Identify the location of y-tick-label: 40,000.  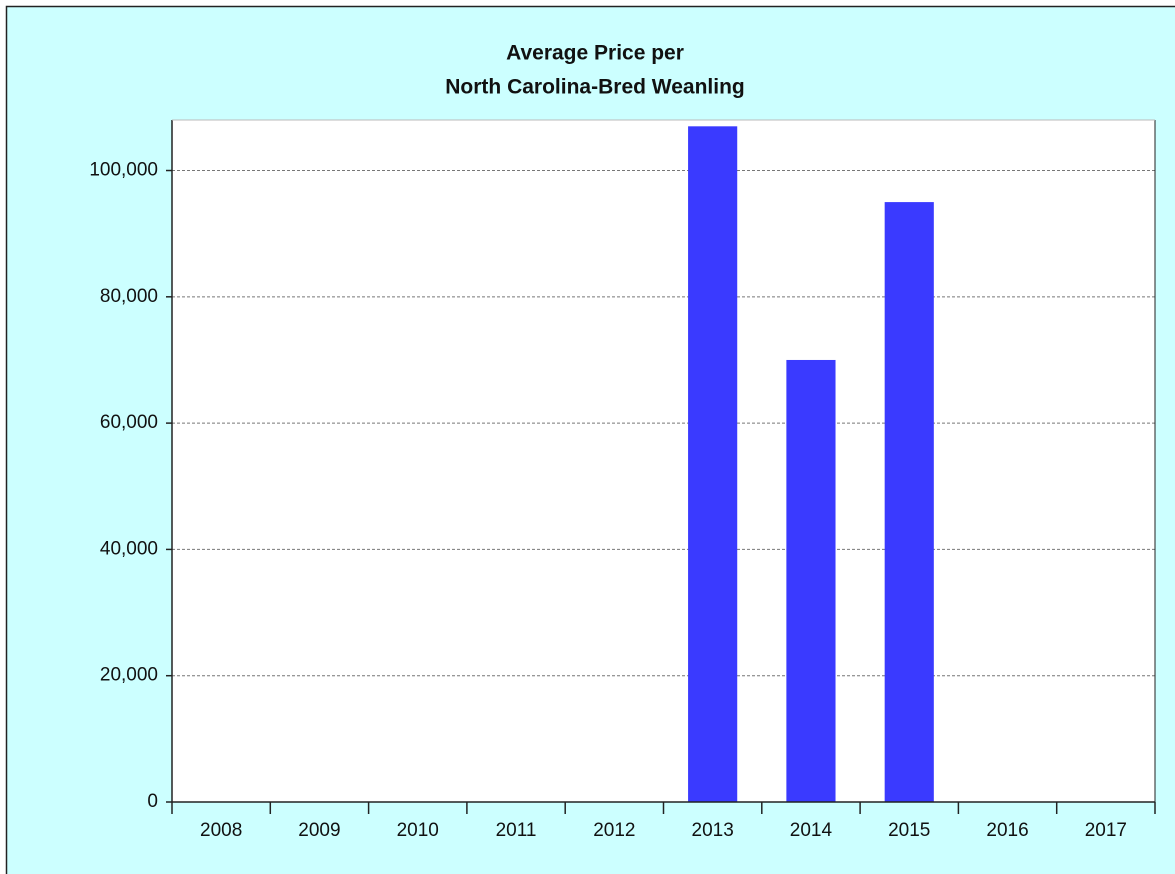
(129, 548).